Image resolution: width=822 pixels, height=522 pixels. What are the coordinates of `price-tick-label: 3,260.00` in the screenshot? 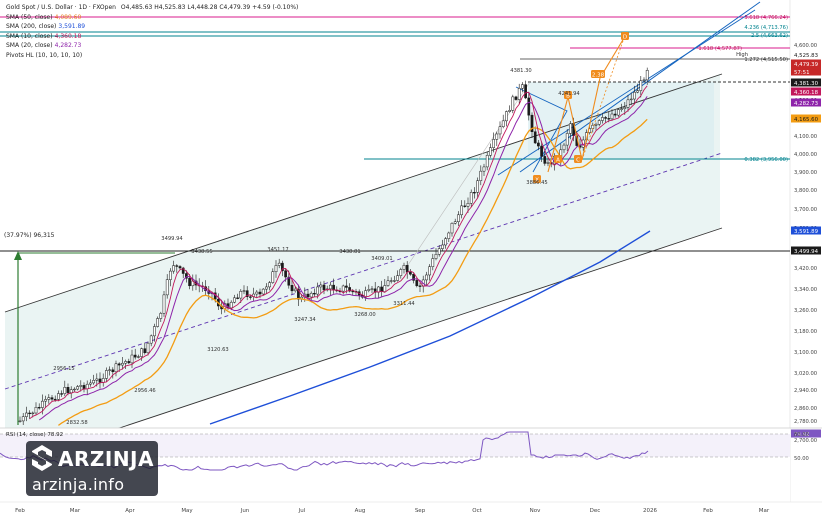 It's located at (805, 311).